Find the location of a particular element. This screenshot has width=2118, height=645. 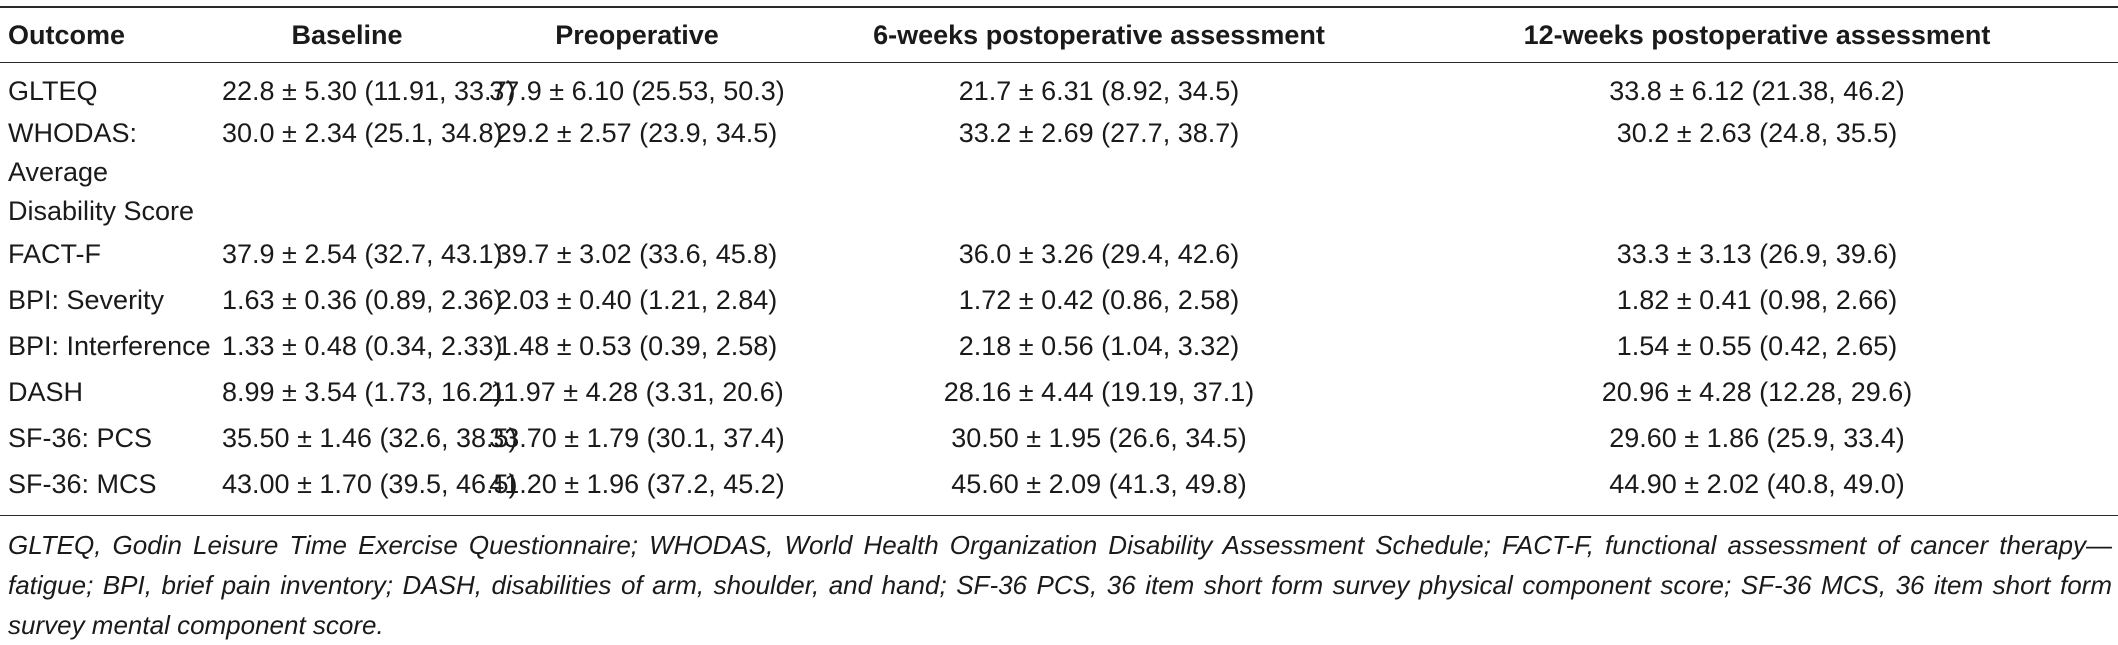

outcome-cell: DASH is located at coordinates (46, 391).